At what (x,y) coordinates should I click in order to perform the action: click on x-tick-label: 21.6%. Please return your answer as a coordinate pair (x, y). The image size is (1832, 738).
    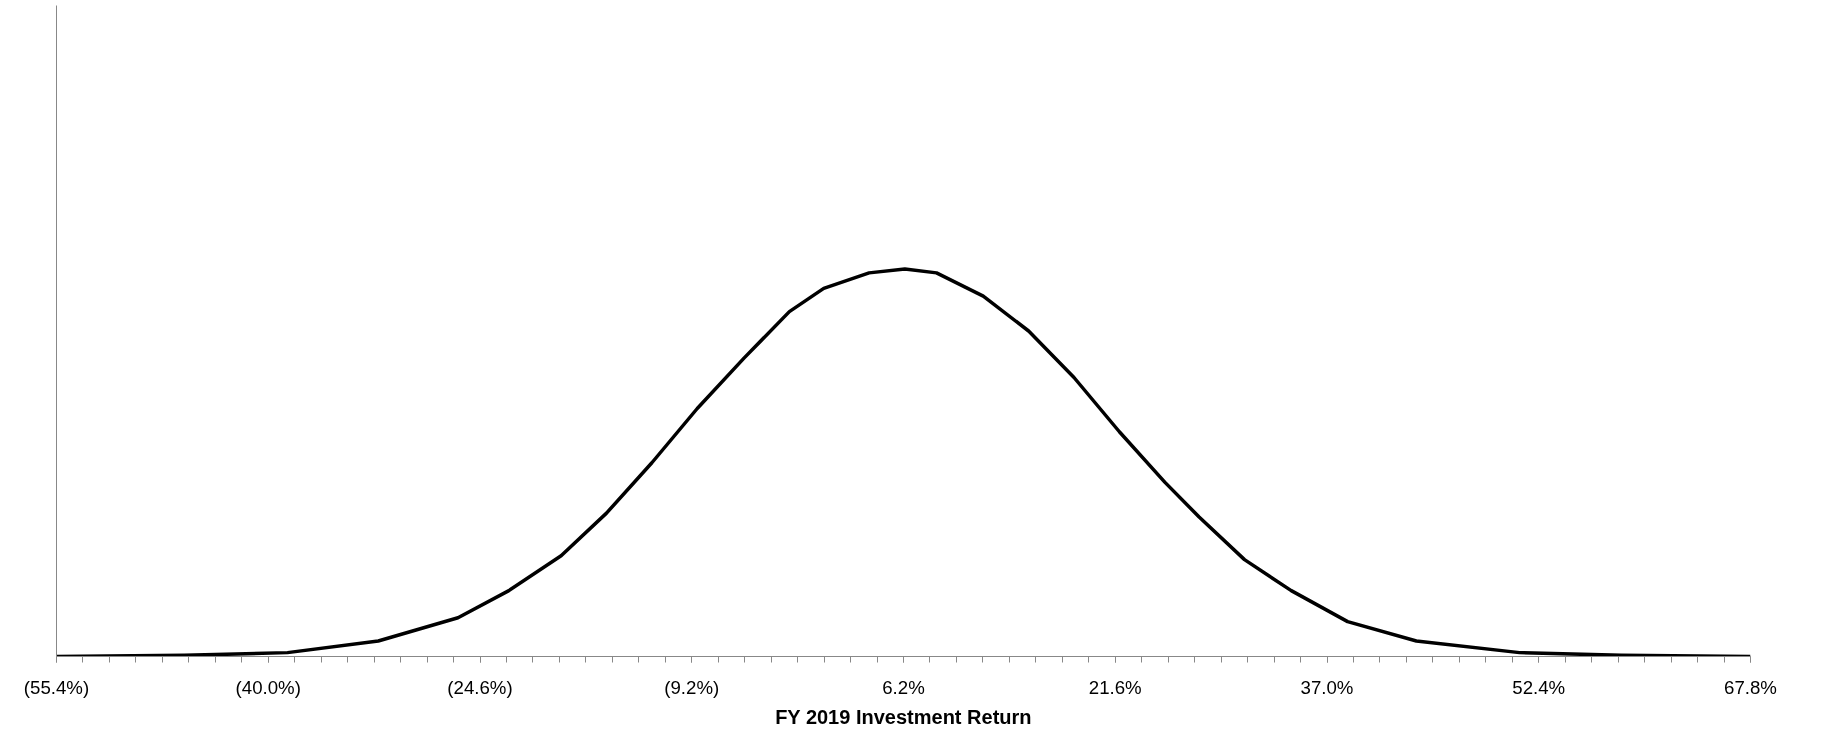
    Looking at the image, I should click on (1115, 687).